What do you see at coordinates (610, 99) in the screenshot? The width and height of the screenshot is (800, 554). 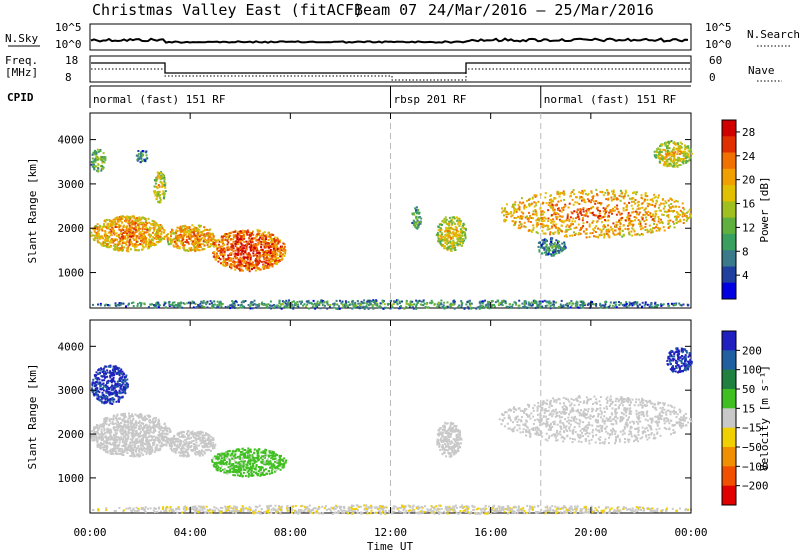 I see `cpid-segment-label: normal (fast) 151 RF` at bounding box center [610, 99].